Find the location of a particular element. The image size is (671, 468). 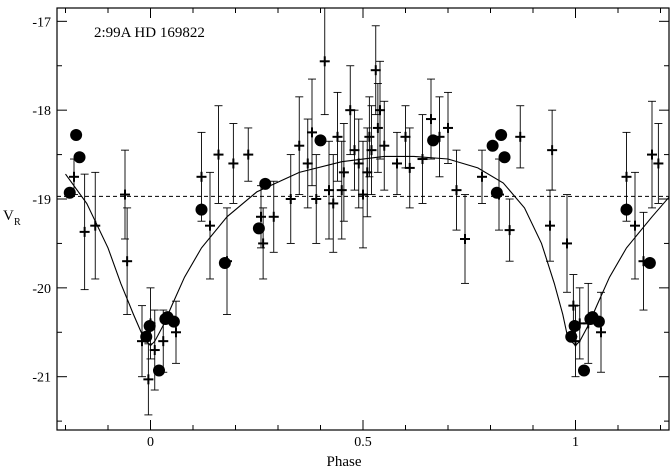

y-axis-label-subscript: R is located at coordinates (17, 222).